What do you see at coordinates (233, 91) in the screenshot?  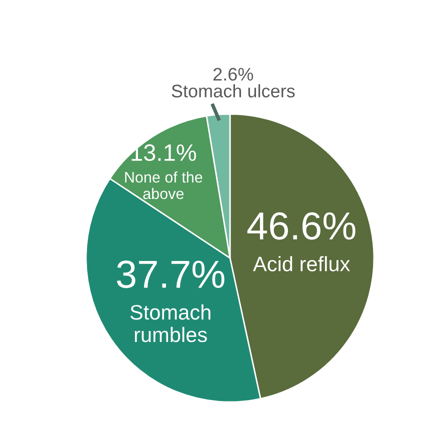 I see `slice-label: Stomach ulcers` at bounding box center [233, 91].